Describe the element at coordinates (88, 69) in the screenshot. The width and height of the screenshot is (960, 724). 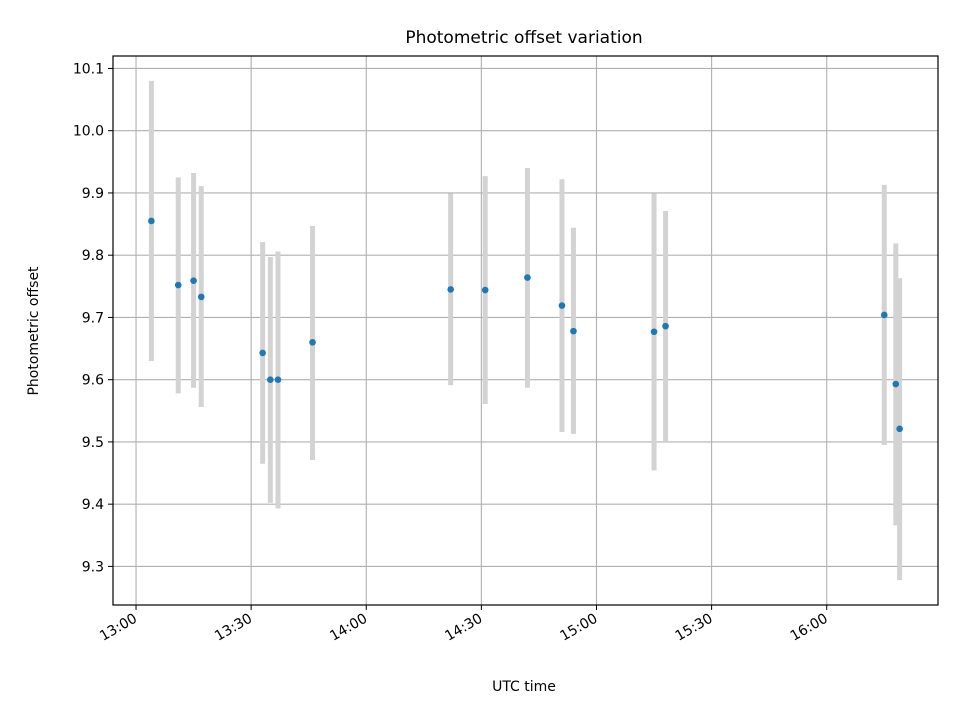
I see `y-tick-label: 10.1` at that location.